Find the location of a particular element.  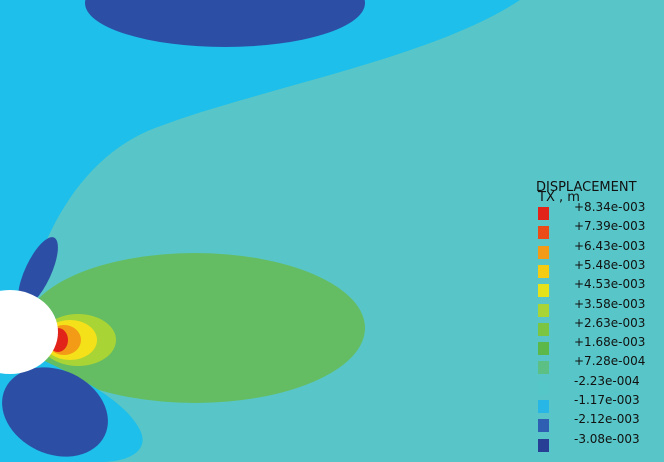

legend-label: +7.39e-003 is located at coordinates (610, 226).